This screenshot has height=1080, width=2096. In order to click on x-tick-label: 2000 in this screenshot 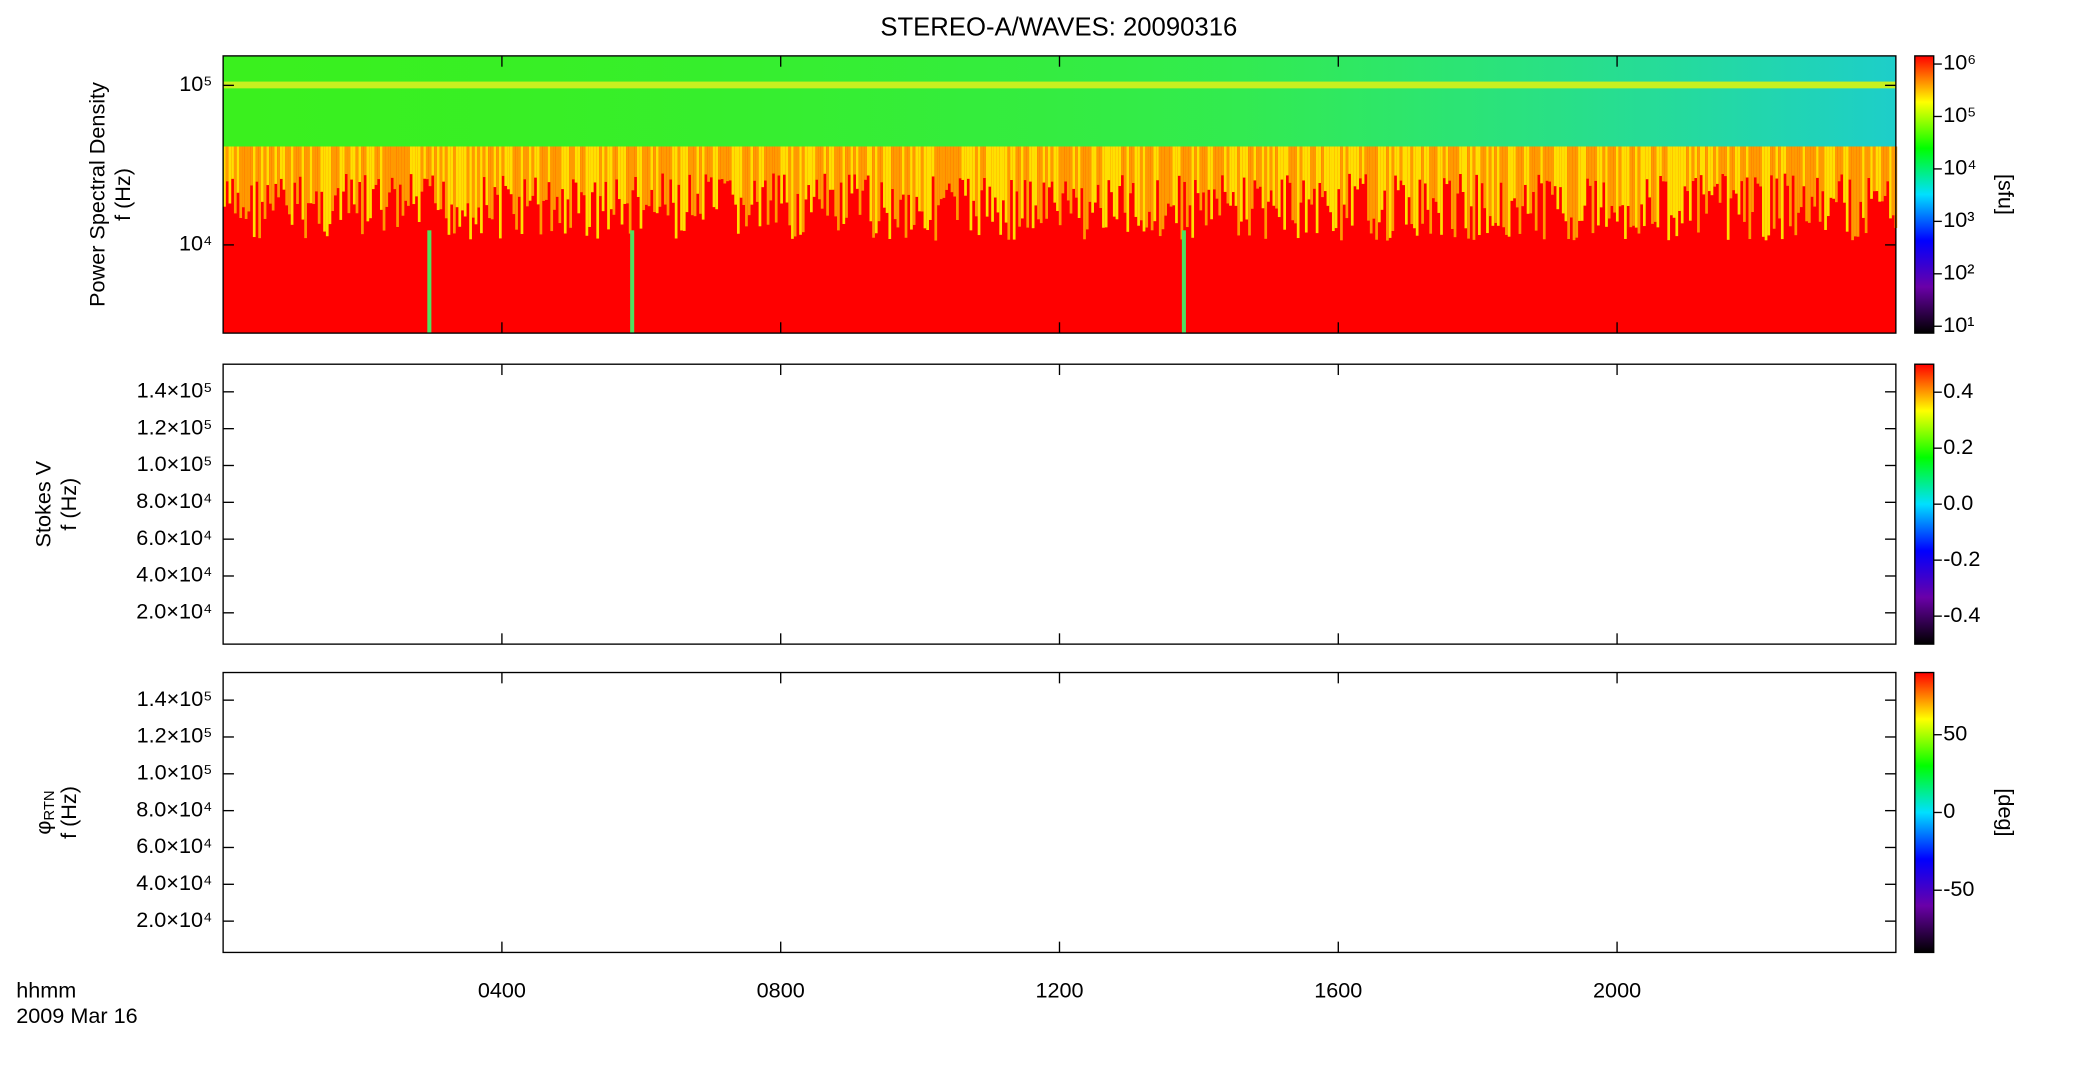, I will do `click(1617, 989)`.